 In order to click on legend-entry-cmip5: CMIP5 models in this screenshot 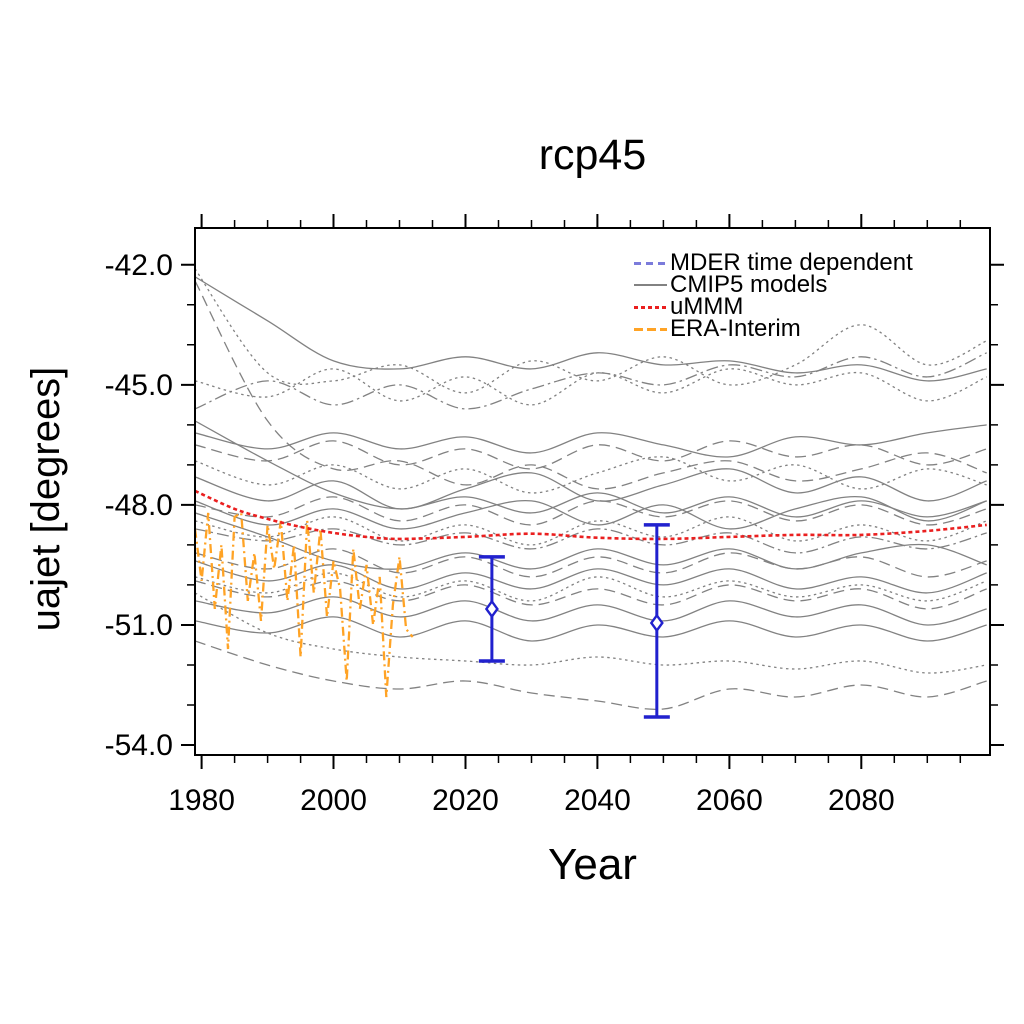, I will do `click(773, 284)`.